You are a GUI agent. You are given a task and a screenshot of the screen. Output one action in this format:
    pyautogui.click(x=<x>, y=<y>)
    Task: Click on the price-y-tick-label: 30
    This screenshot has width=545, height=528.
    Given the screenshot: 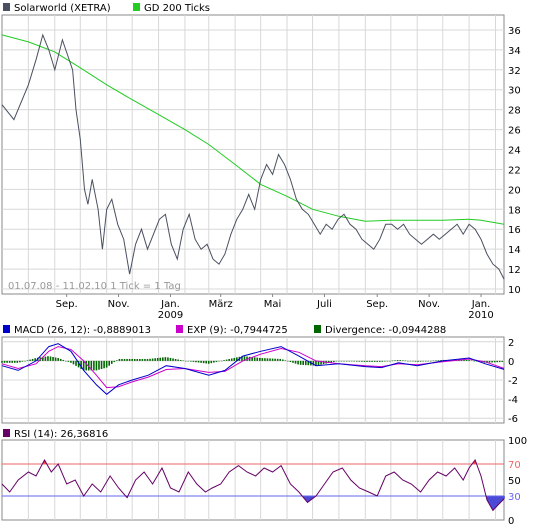 What is the action you would take?
    pyautogui.click(x=514, y=91)
    